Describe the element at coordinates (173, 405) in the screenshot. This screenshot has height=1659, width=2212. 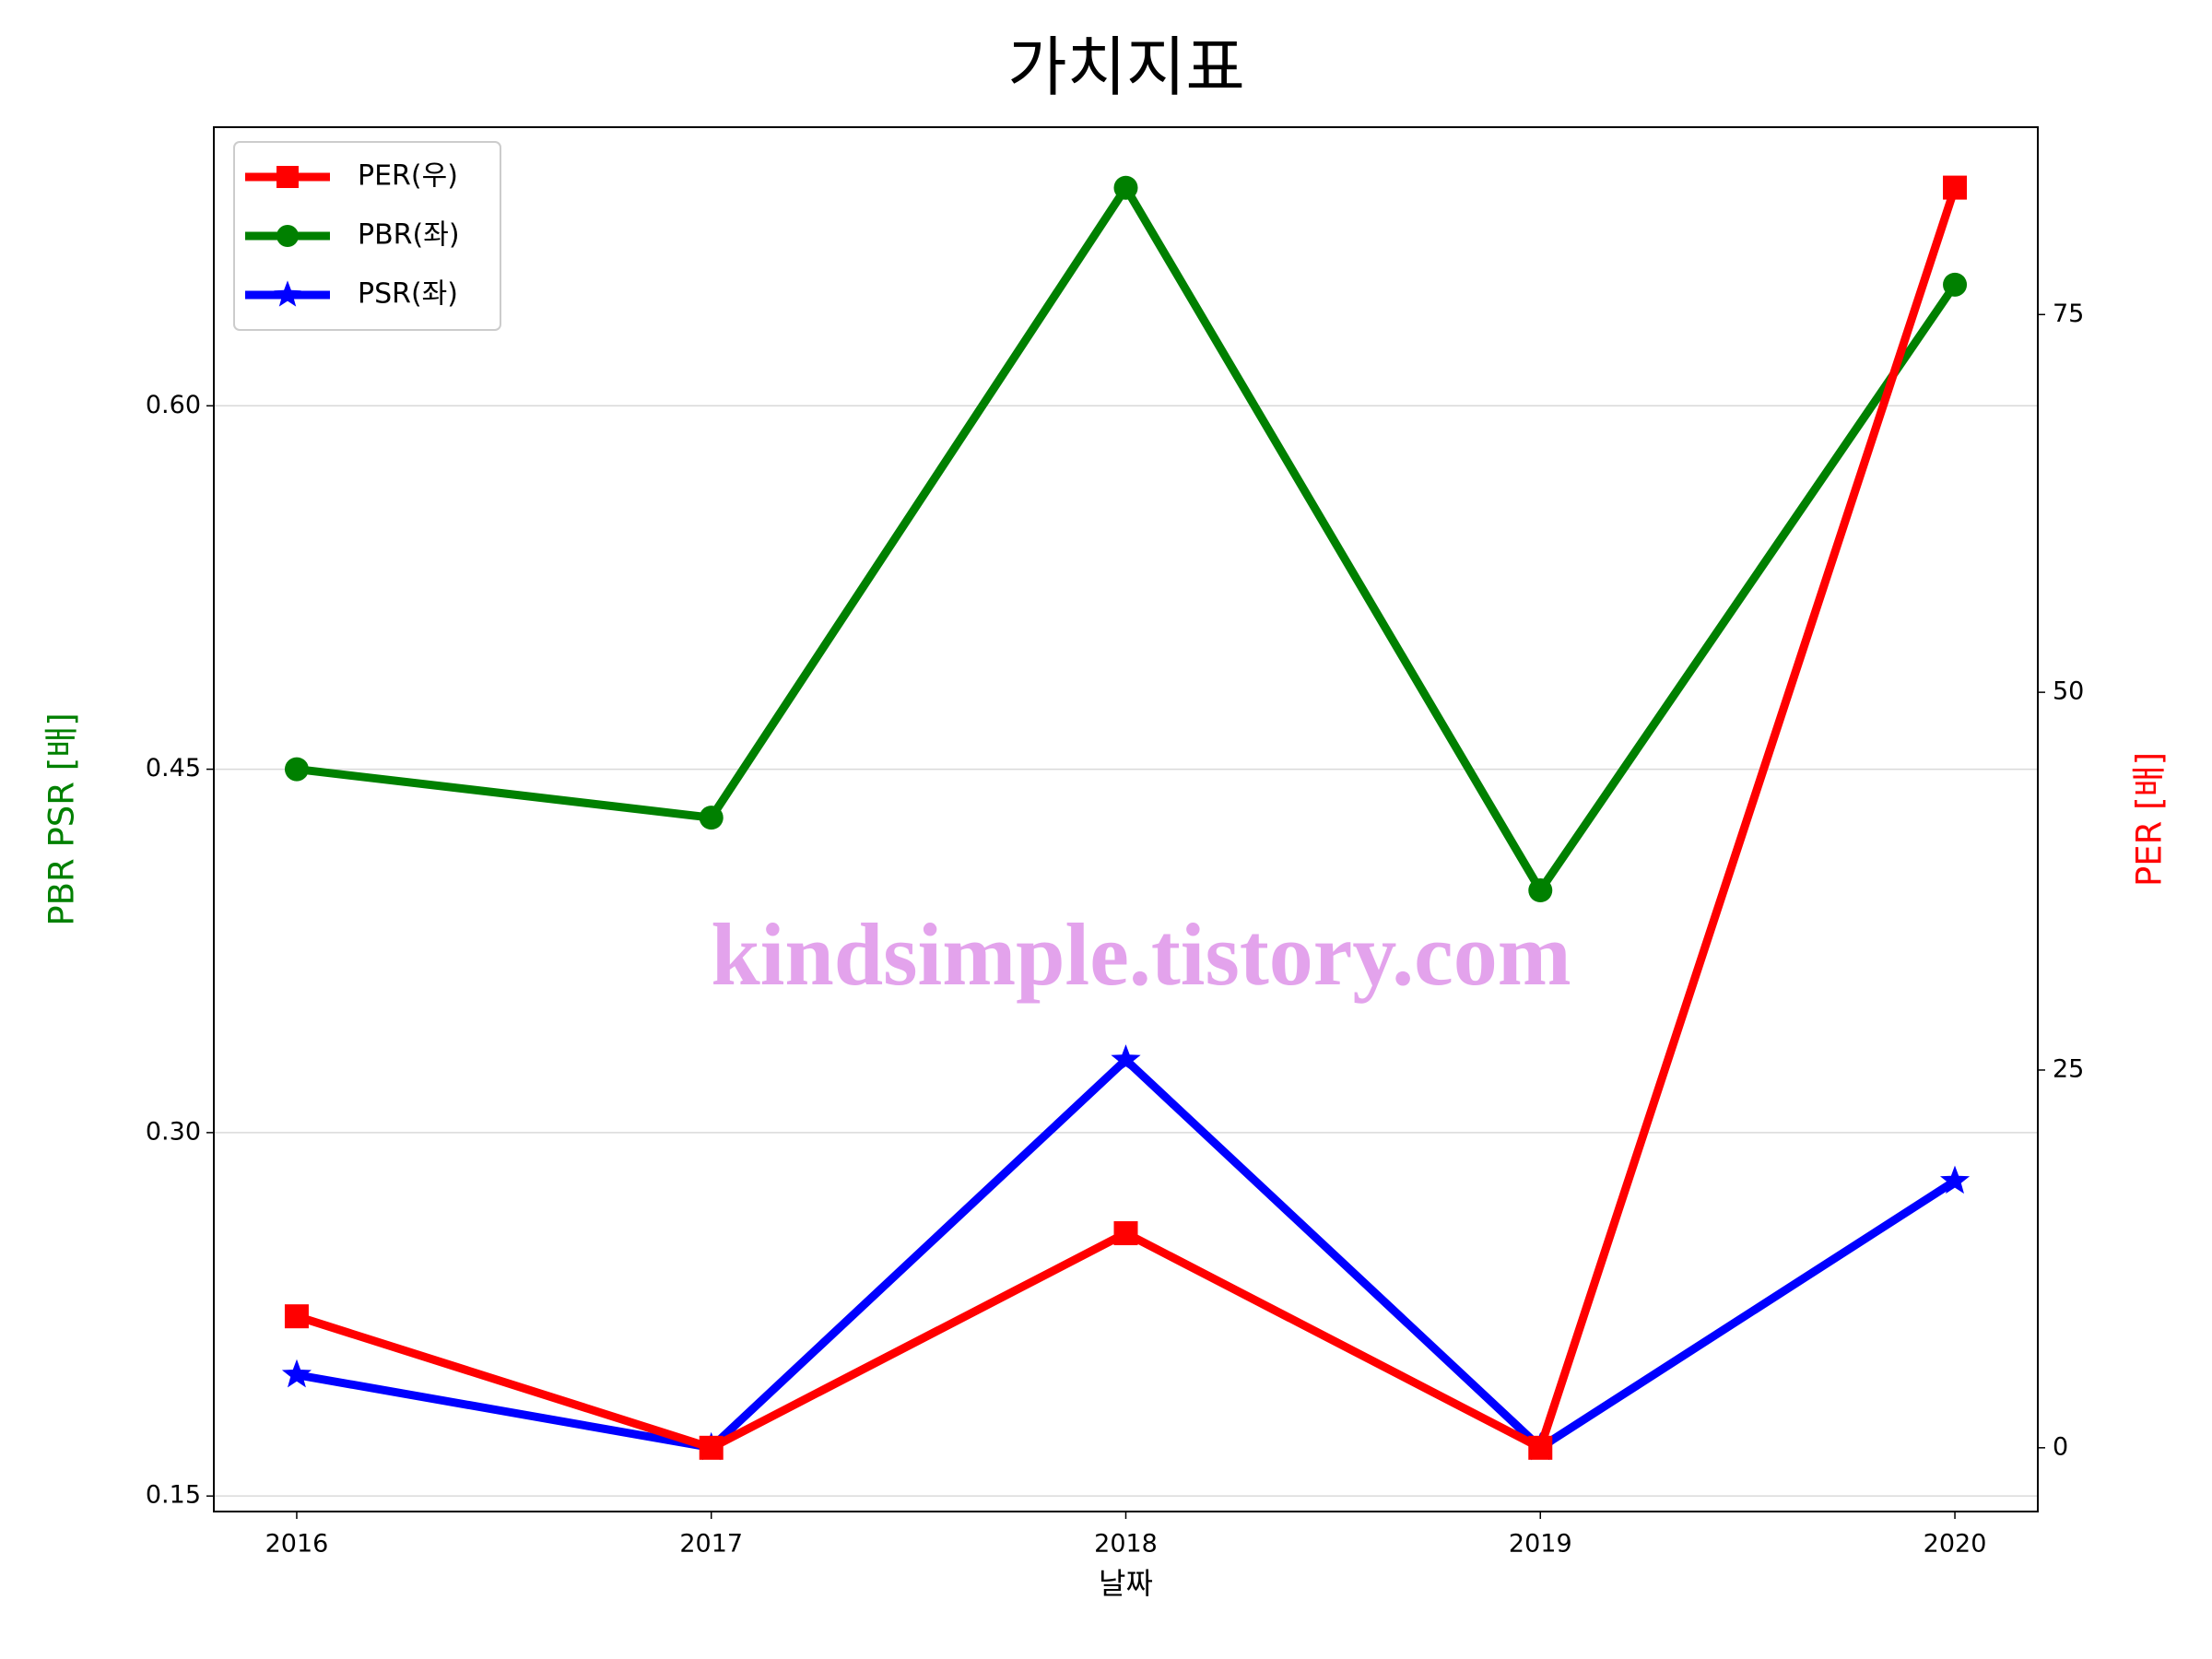
I see `y-tick-label: 0.60` at that location.